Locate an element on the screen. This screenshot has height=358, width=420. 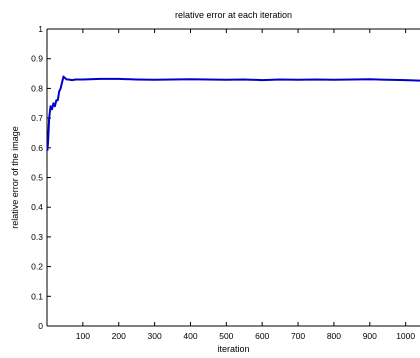
x-tick-label: 100 is located at coordinates (83, 336).